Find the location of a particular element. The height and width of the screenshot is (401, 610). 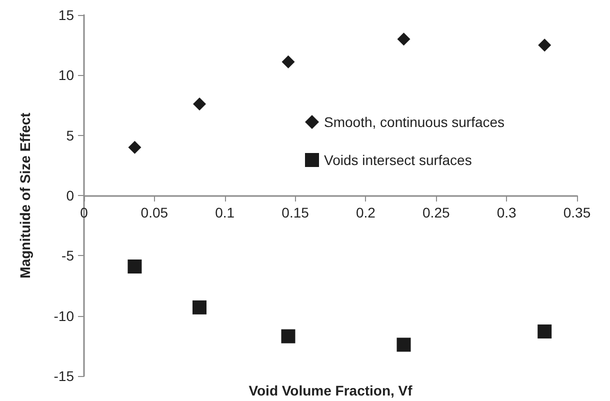

y-tick-label: 10 is located at coordinates (66, 75).